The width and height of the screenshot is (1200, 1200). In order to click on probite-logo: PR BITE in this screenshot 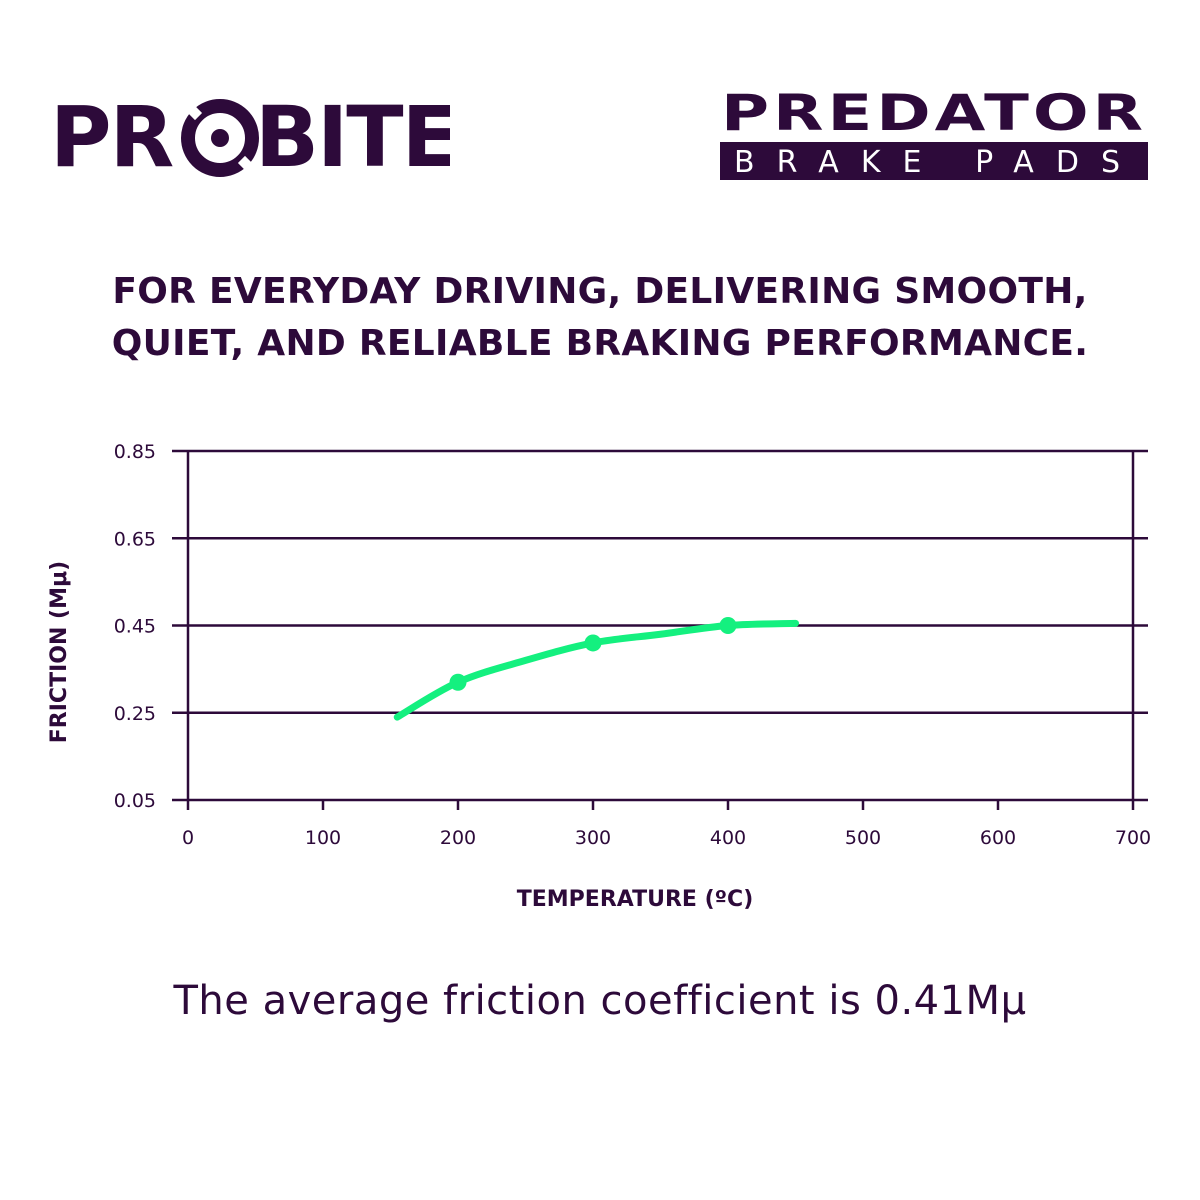, I will do `click(250, 137)`.